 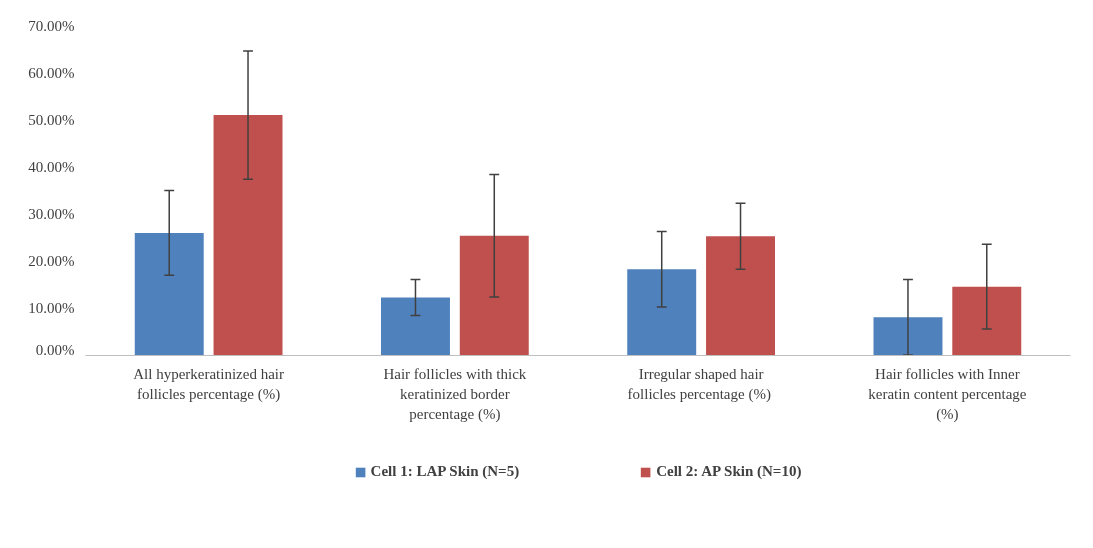 What do you see at coordinates (51, 214) in the screenshot?
I see `y-tick-label: 30.00%` at bounding box center [51, 214].